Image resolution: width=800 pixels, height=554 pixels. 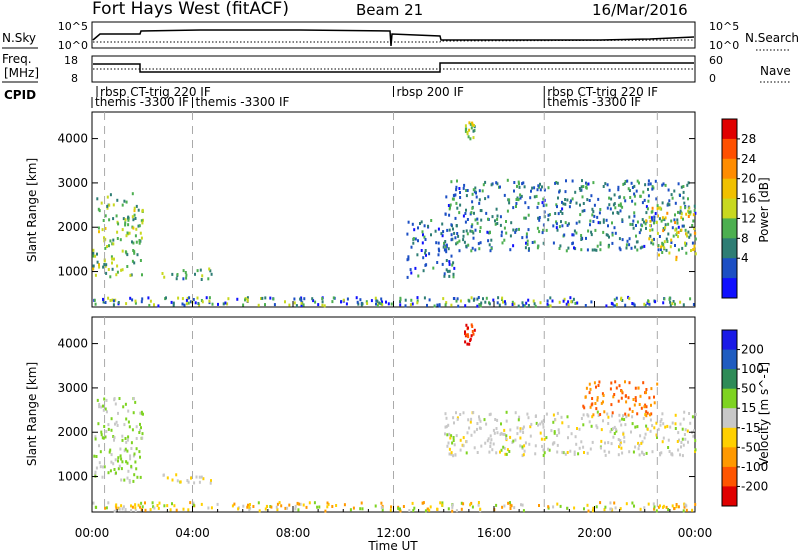 I want to click on y-tick-label: 1000, so click(x=72, y=272).